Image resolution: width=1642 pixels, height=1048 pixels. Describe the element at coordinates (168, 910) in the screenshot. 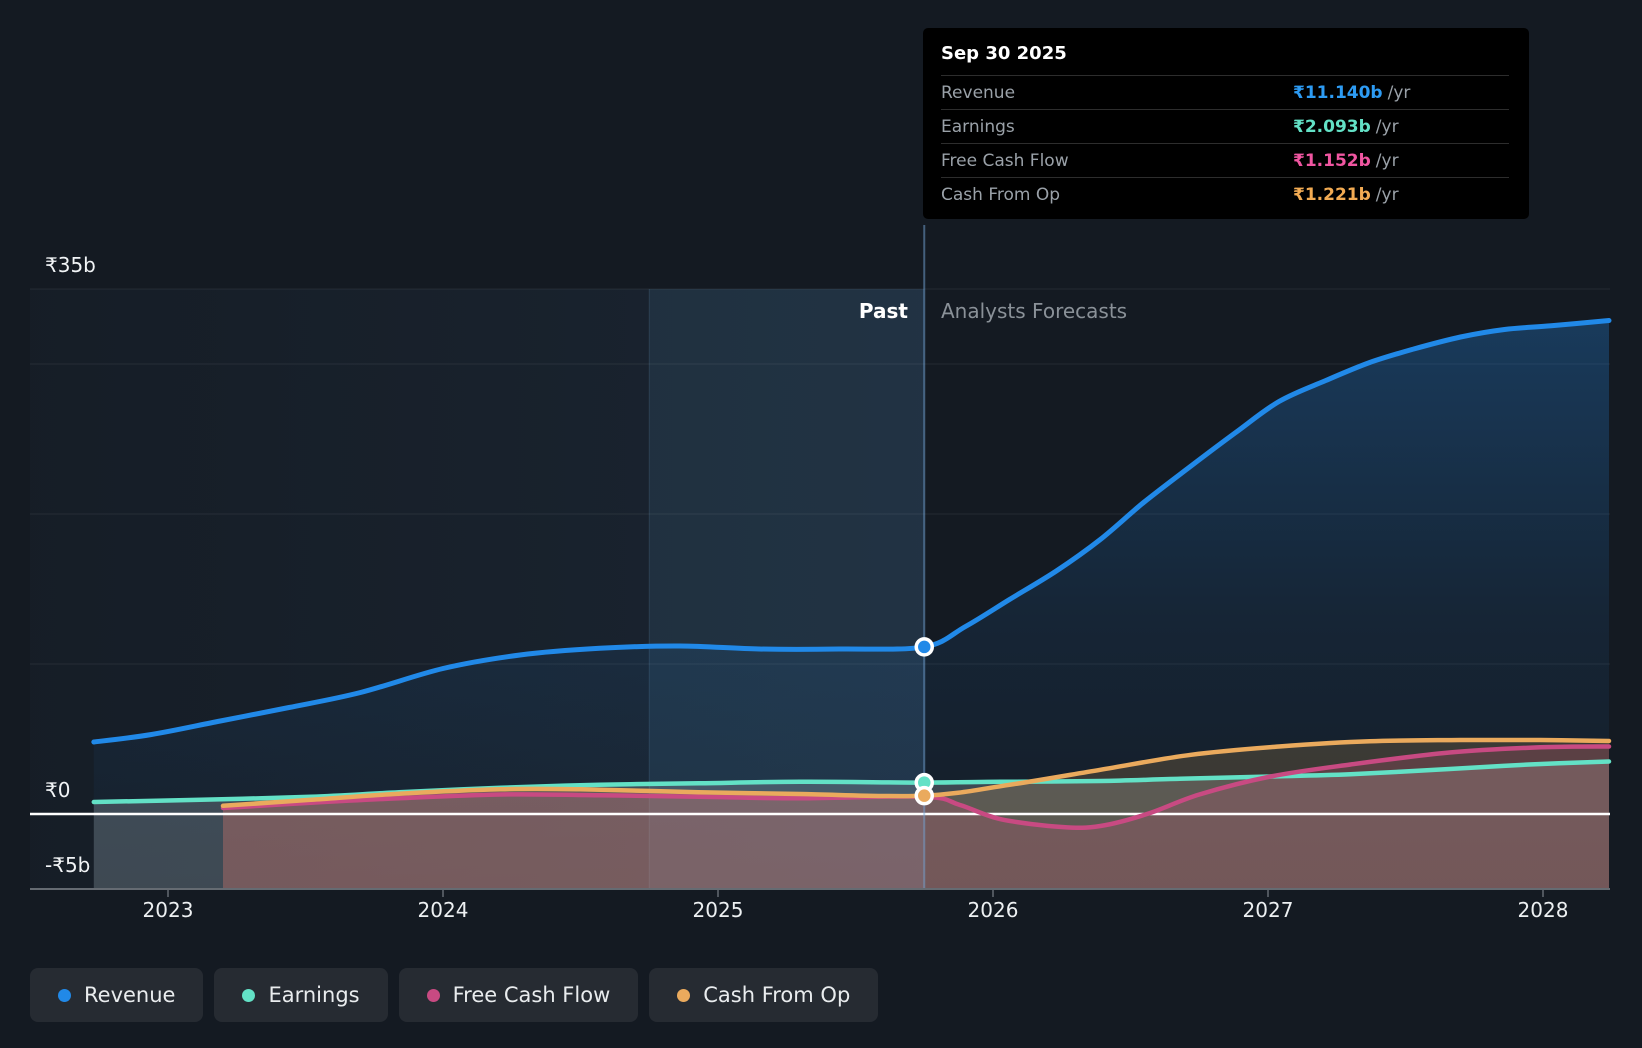

I see `x-axis-label: 2023` at that location.